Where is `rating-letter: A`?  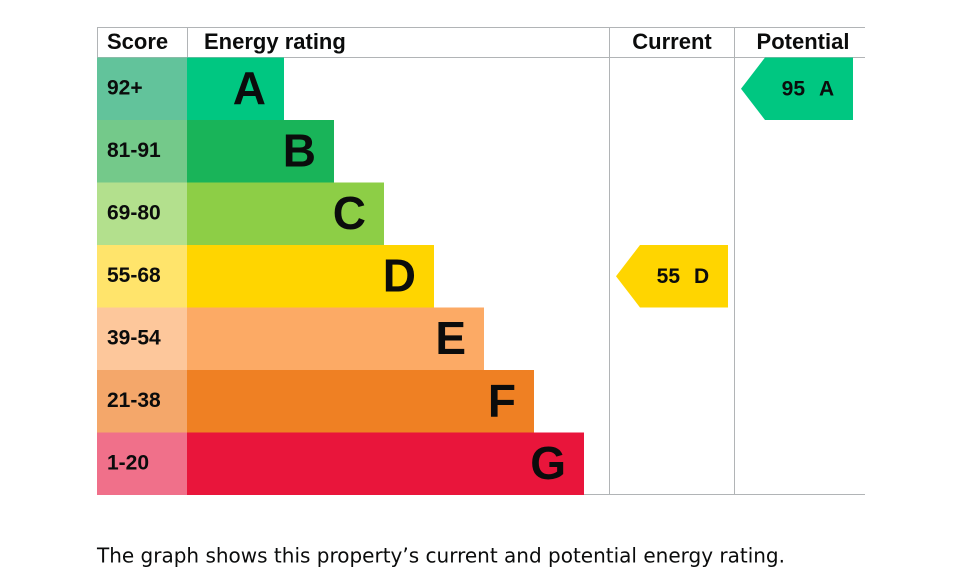
rating-letter: A is located at coordinates (249, 88).